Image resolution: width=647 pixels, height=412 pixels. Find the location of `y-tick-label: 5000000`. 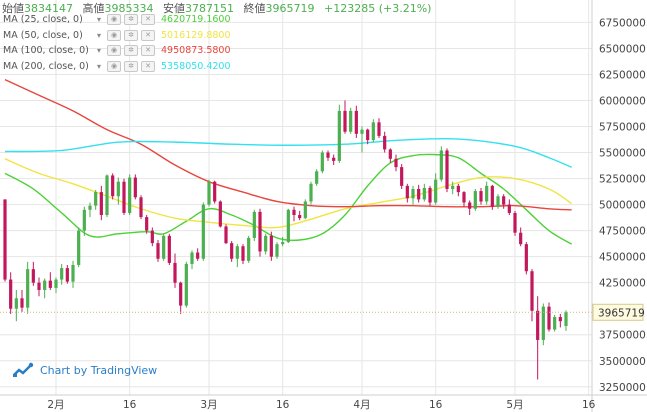

y-tick-label: 5000000 is located at coordinates (622, 206).